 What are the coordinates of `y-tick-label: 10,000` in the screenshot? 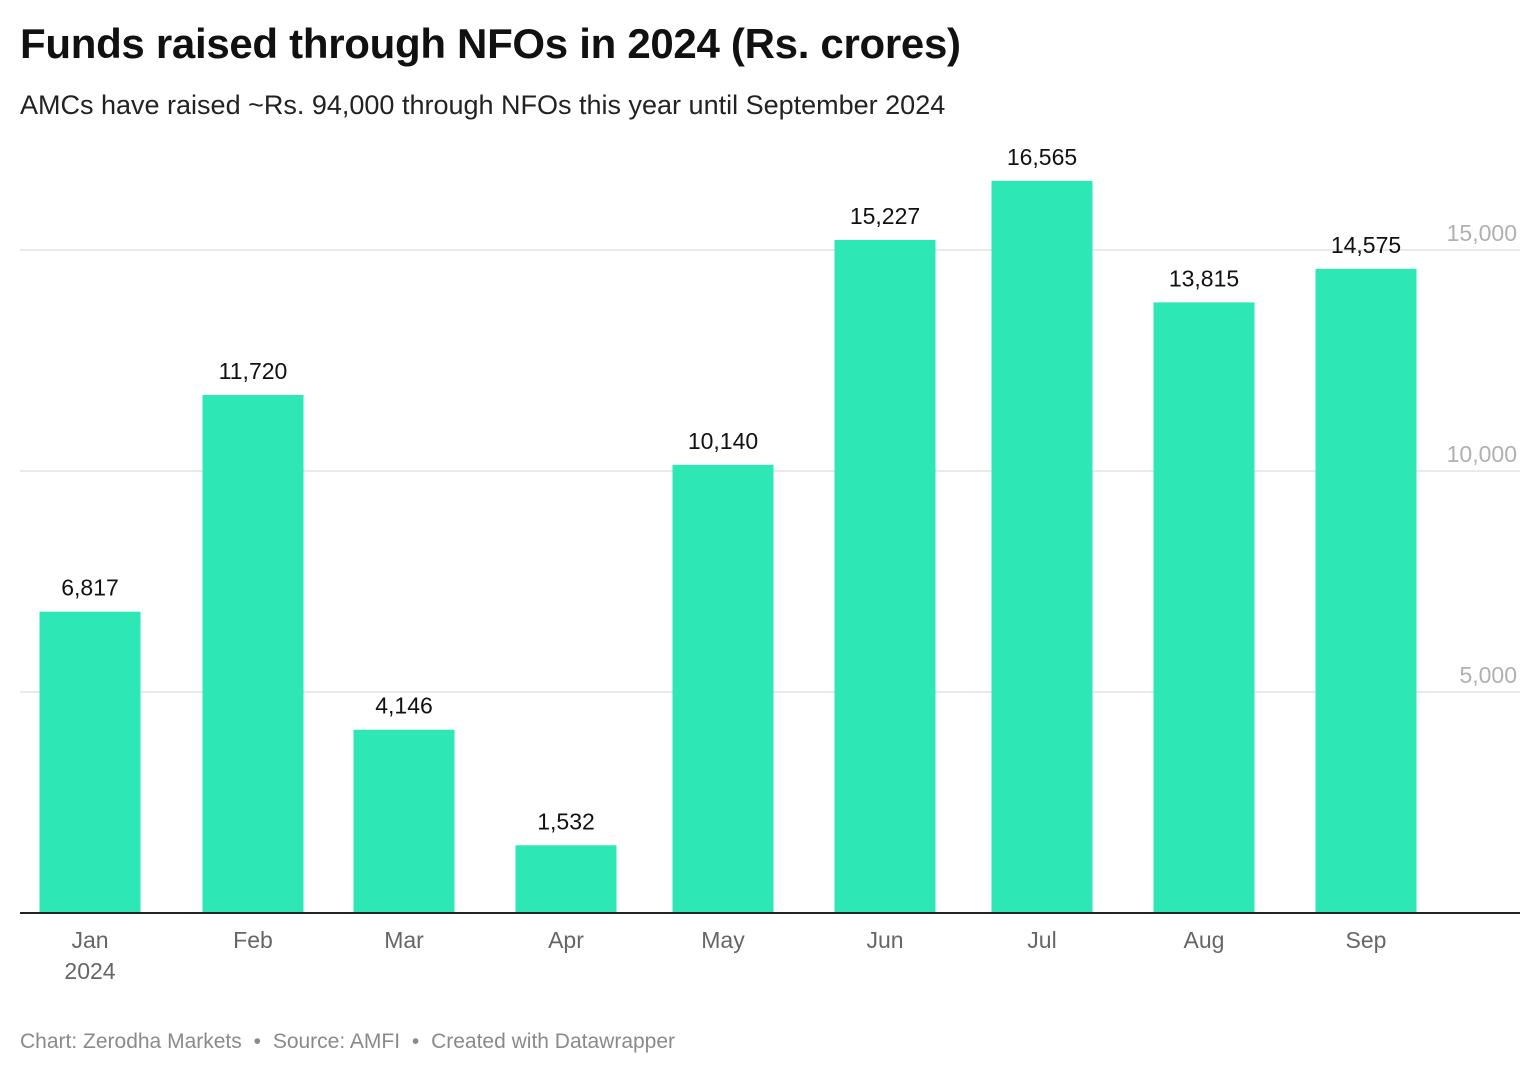 It's located at (1482, 454).